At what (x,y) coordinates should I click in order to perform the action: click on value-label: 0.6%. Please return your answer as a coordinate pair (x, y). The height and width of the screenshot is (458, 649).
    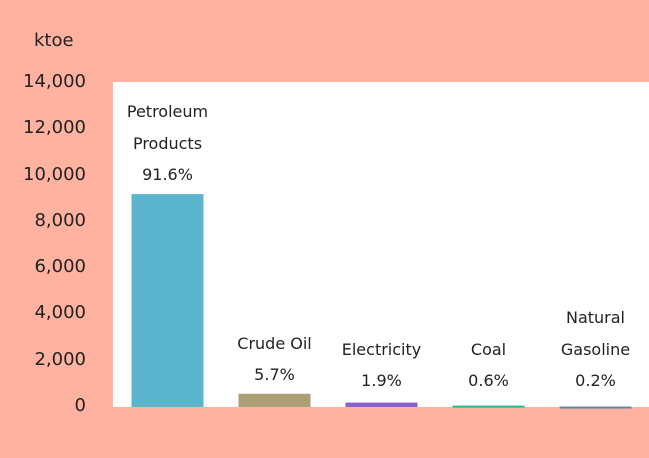
    Looking at the image, I should click on (488, 380).